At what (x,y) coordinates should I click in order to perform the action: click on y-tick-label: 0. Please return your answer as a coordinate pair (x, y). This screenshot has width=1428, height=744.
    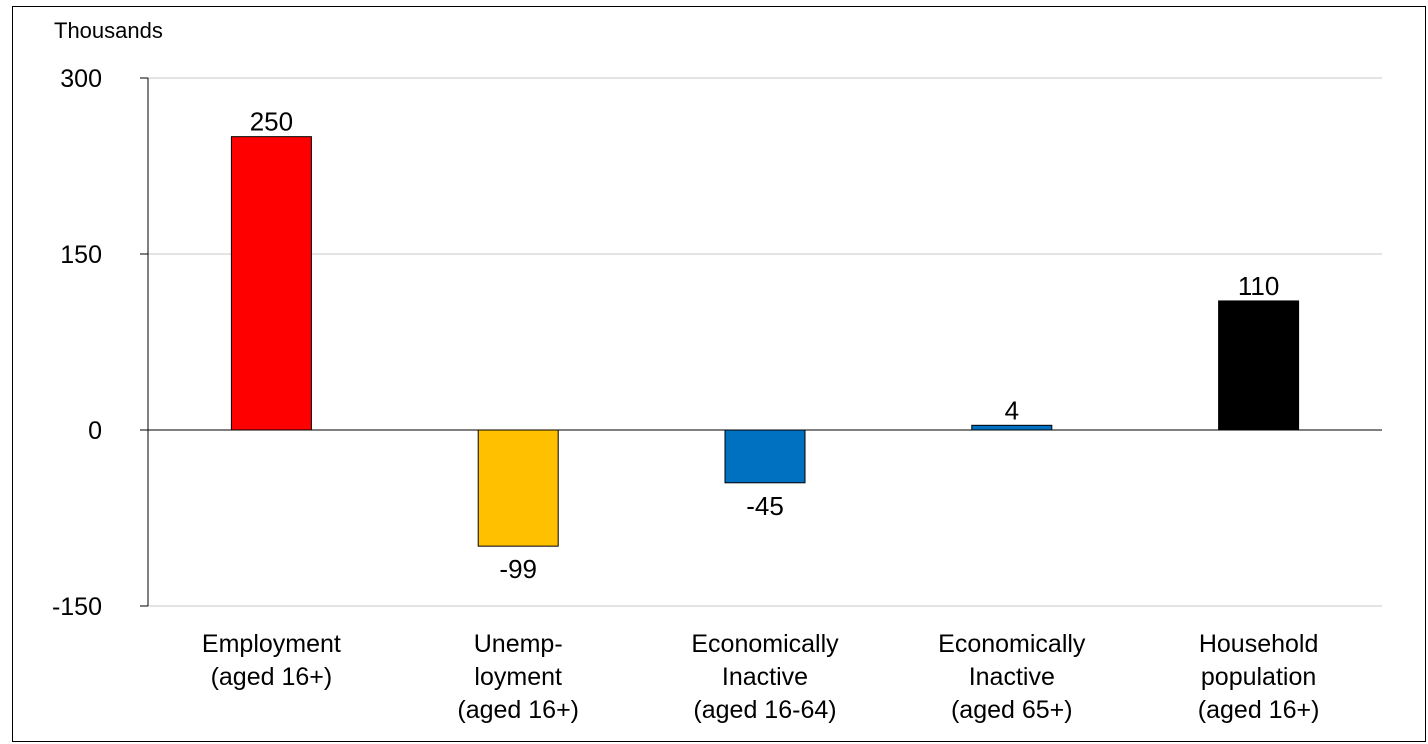
    Looking at the image, I should click on (95, 431).